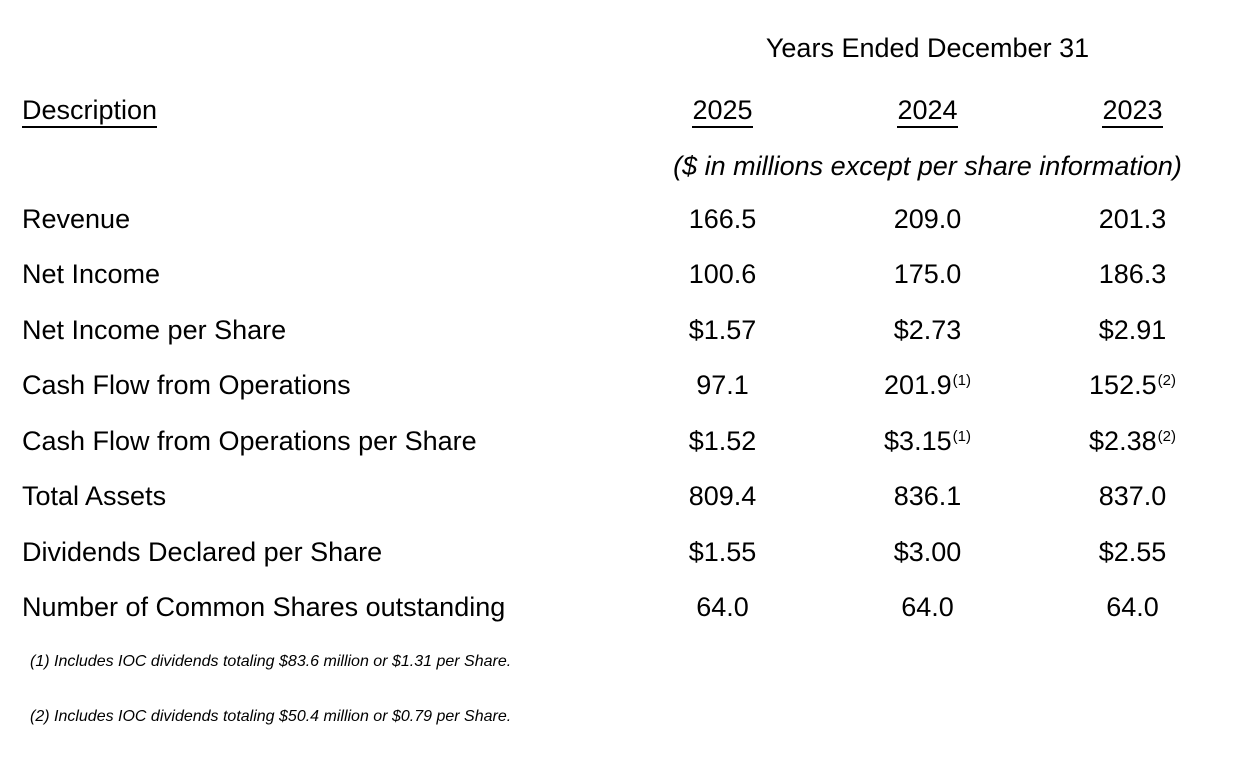 Image resolution: width=1250 pixels, height=762 pixels. What do you see at coordinates (1123, 385) in the screenshot?
I see `cell-value-text: 152.5` at bounding box center [1123, 385].